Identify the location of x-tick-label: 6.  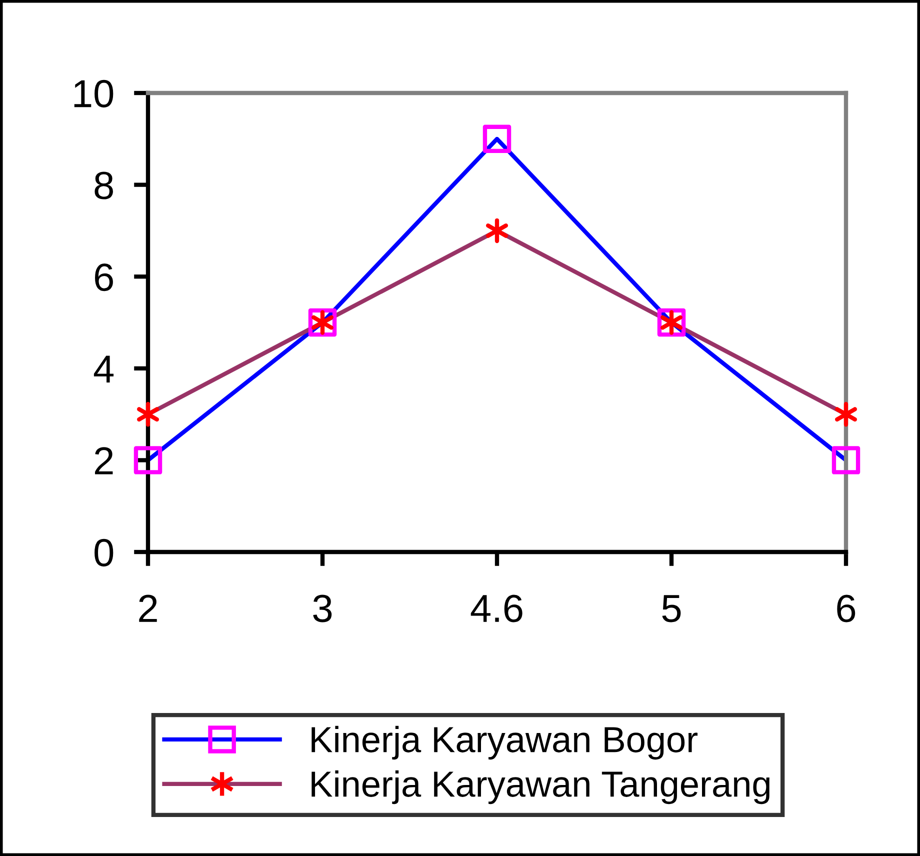
(846, 608).